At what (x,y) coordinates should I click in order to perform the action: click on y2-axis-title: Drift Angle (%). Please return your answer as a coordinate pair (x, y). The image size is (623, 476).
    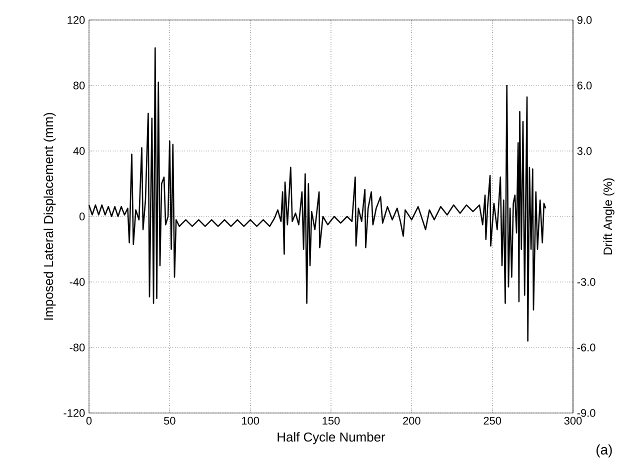
    Looking at the image, I should click on (608, 216).